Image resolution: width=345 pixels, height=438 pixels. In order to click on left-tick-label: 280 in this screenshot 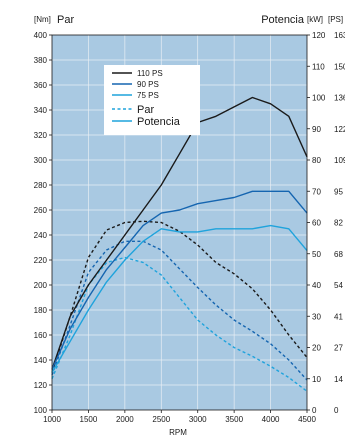, I will do `click(41, 185)`.